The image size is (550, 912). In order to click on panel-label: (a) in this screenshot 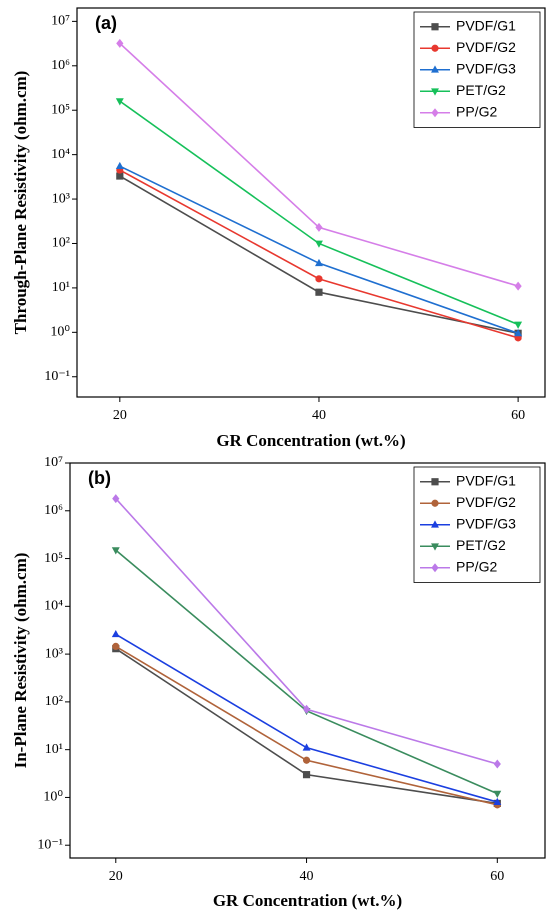, I will do `click(106, 23)`.